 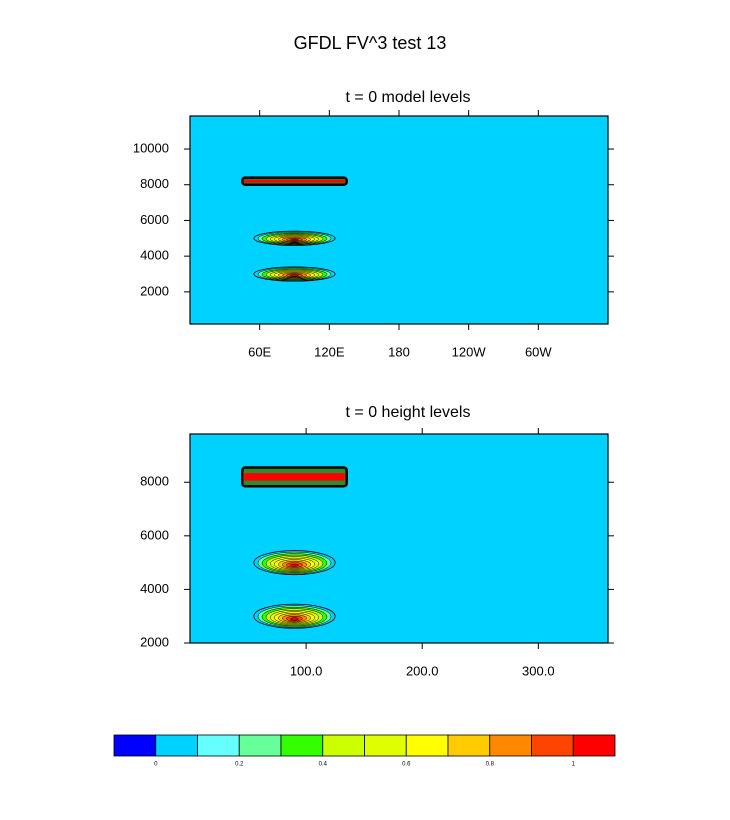 What do you see at coordinates (469, 351) in the screenshot?
I see `x-tick-label: 120W` at bounding box center [469, 351].